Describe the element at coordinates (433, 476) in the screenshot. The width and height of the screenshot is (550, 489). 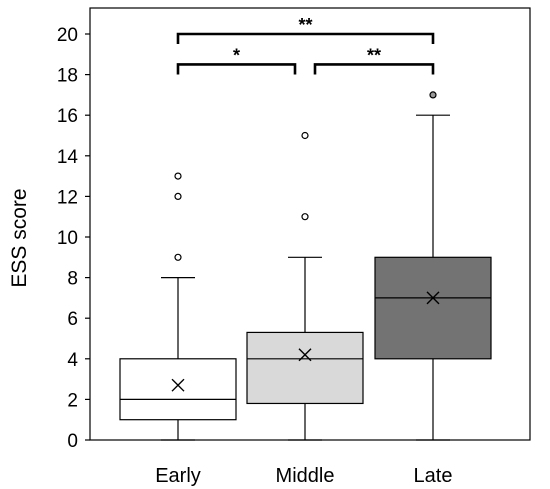
I see `x-category-label: Late` at that location.